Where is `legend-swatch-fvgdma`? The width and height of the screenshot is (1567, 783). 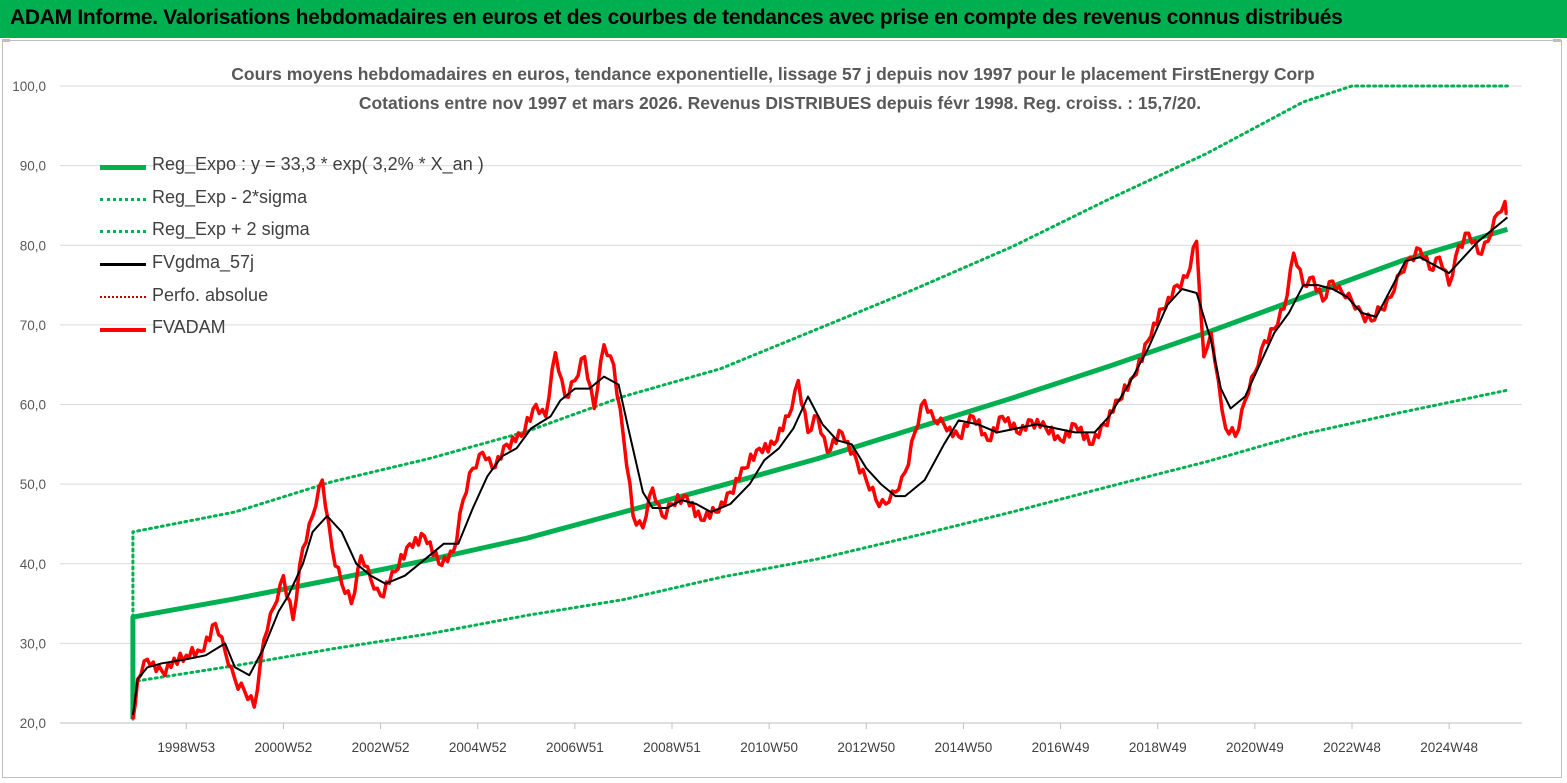 legend-swatch-fvgdma is located at coordinates (123, 265).